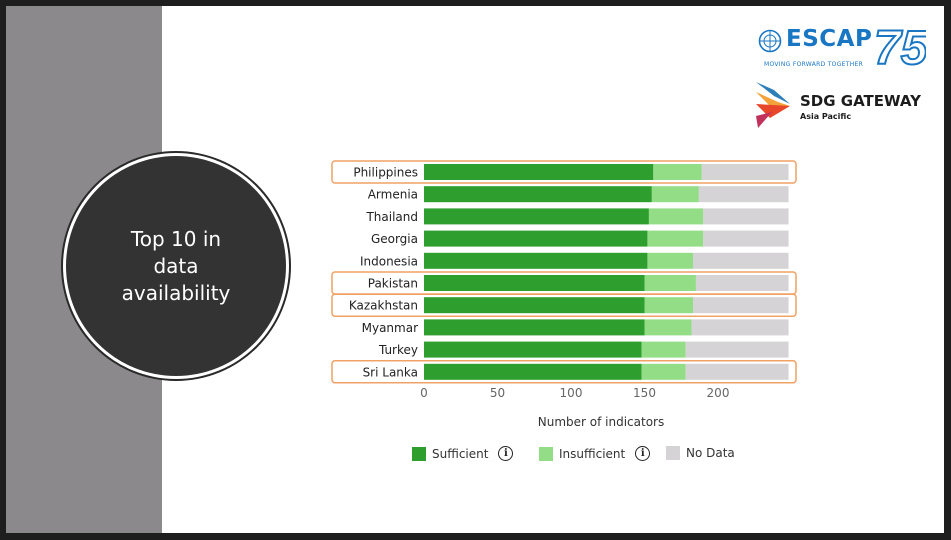  What do you see at coordinates (534, 283) in the screenshot?
I see `bar-sufficient-pakistan` at bounding box center [534, 283].